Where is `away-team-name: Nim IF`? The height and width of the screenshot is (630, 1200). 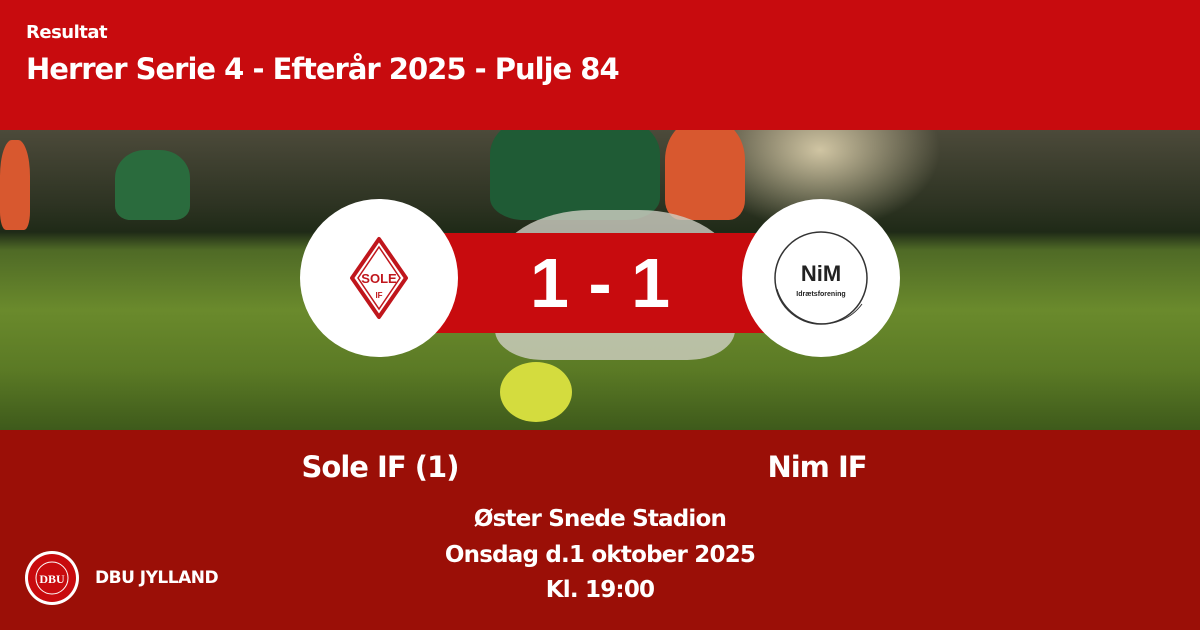
away-team-name: Nim IF is located at coordinates (817, 467).